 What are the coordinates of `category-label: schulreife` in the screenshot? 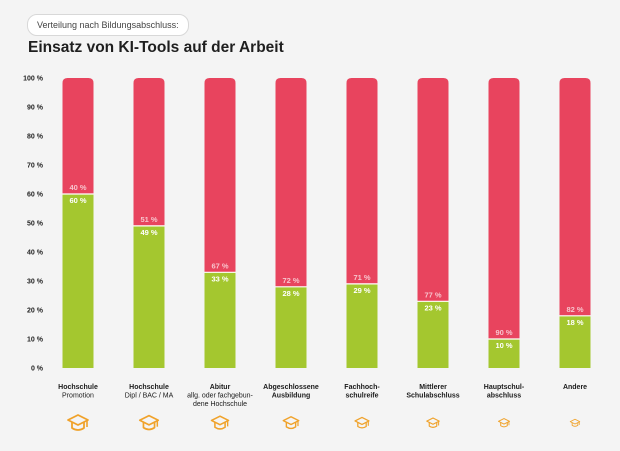 It's located at (361, 396).